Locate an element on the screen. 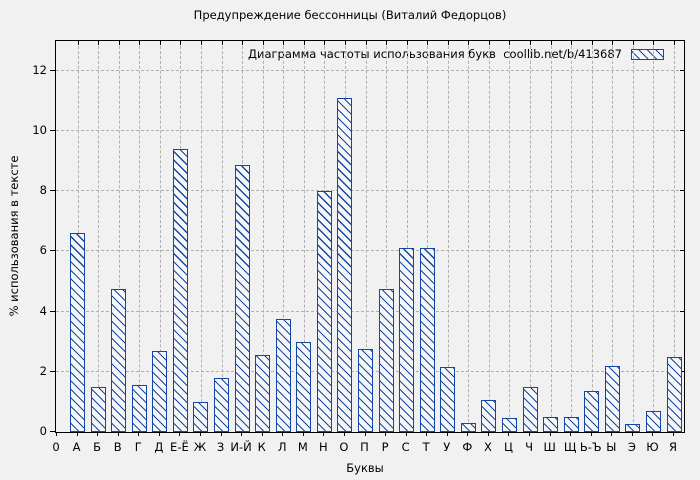  bar-У is located at coordinates (448, 399).